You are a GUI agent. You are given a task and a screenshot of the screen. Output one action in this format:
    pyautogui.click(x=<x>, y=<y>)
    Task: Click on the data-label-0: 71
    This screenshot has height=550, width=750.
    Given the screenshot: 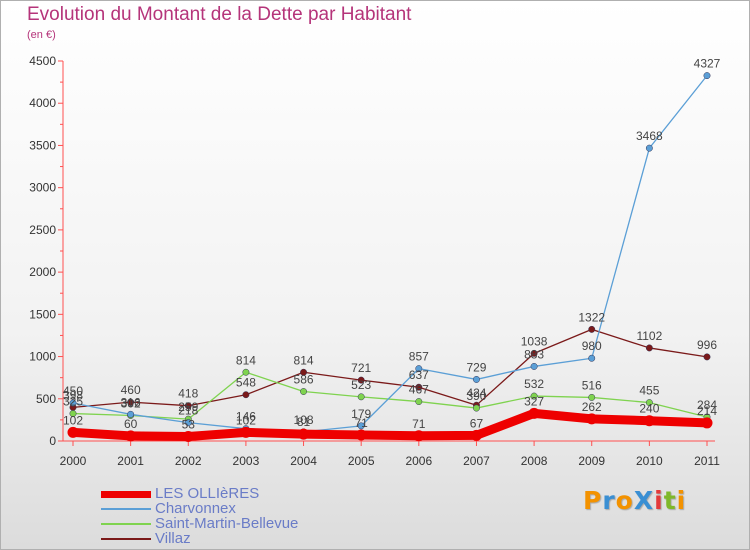 What is the action you would take?
    pyautogui.click(x=362, y=423)
    